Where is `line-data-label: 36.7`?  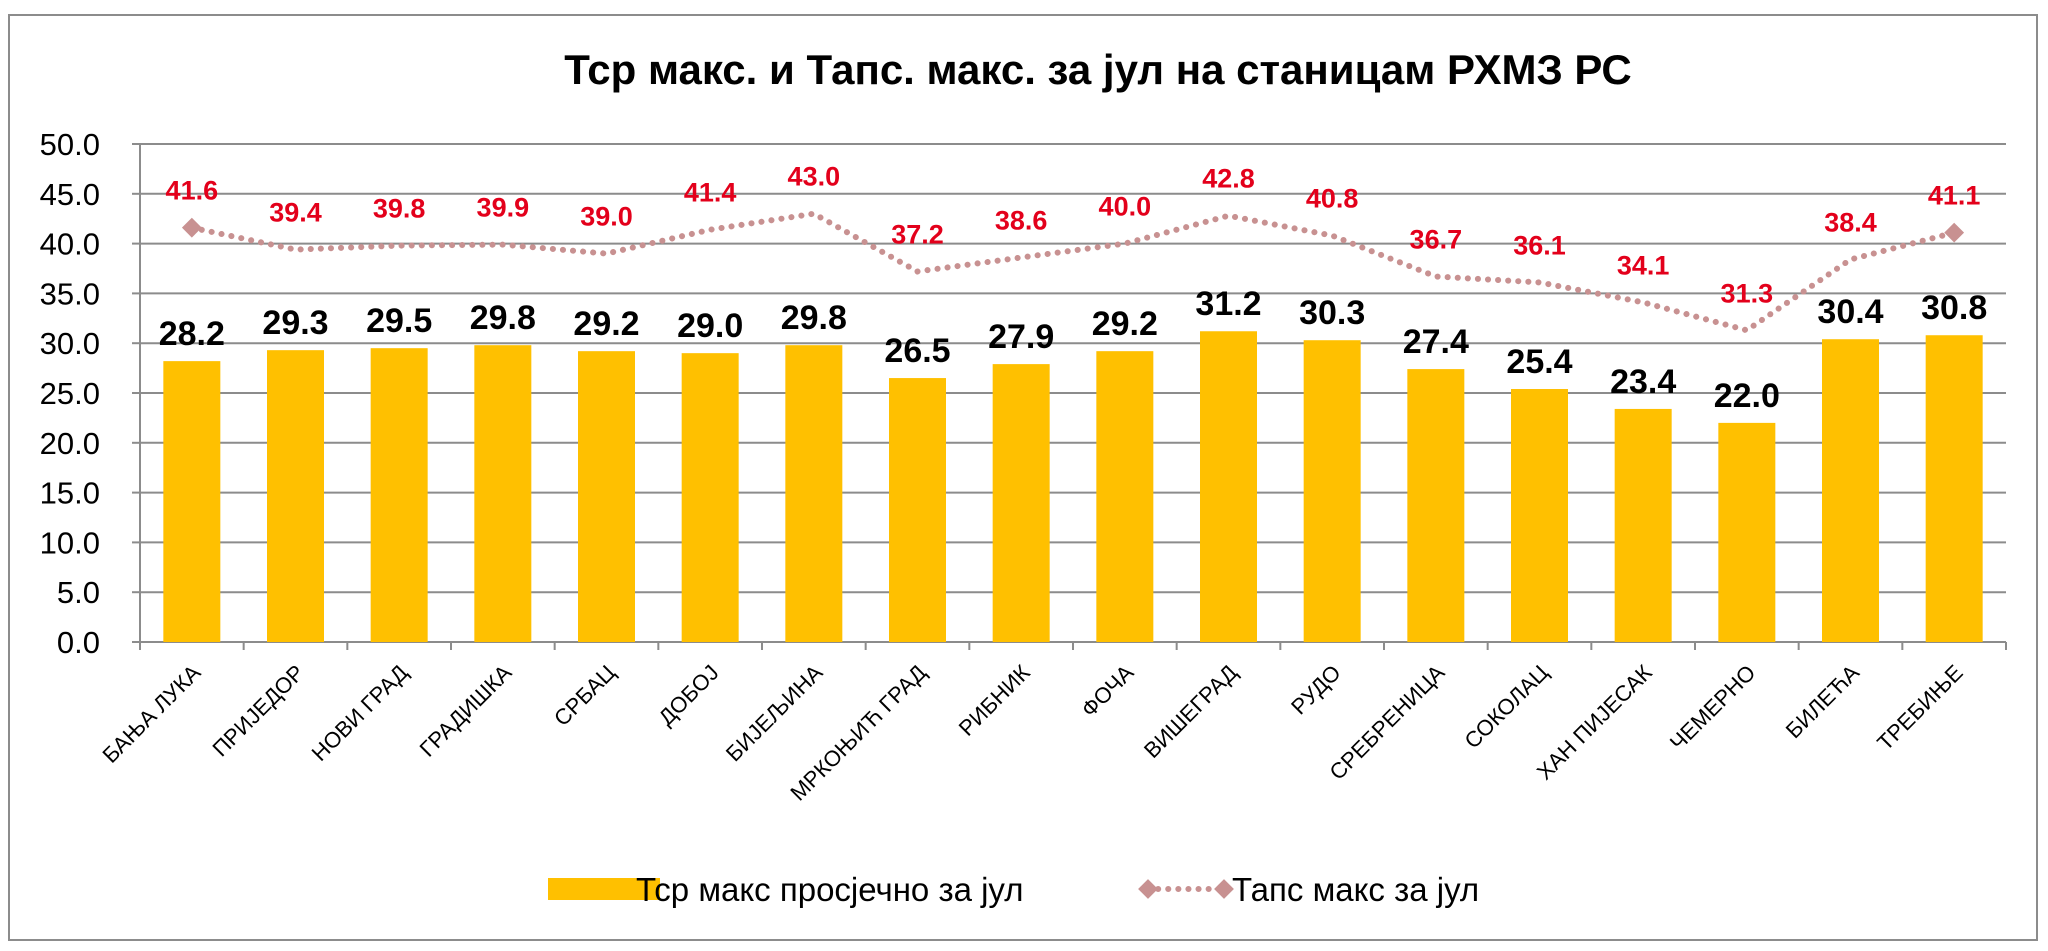 line-data-label: 36.7 is located at coordinates (1436, 239).